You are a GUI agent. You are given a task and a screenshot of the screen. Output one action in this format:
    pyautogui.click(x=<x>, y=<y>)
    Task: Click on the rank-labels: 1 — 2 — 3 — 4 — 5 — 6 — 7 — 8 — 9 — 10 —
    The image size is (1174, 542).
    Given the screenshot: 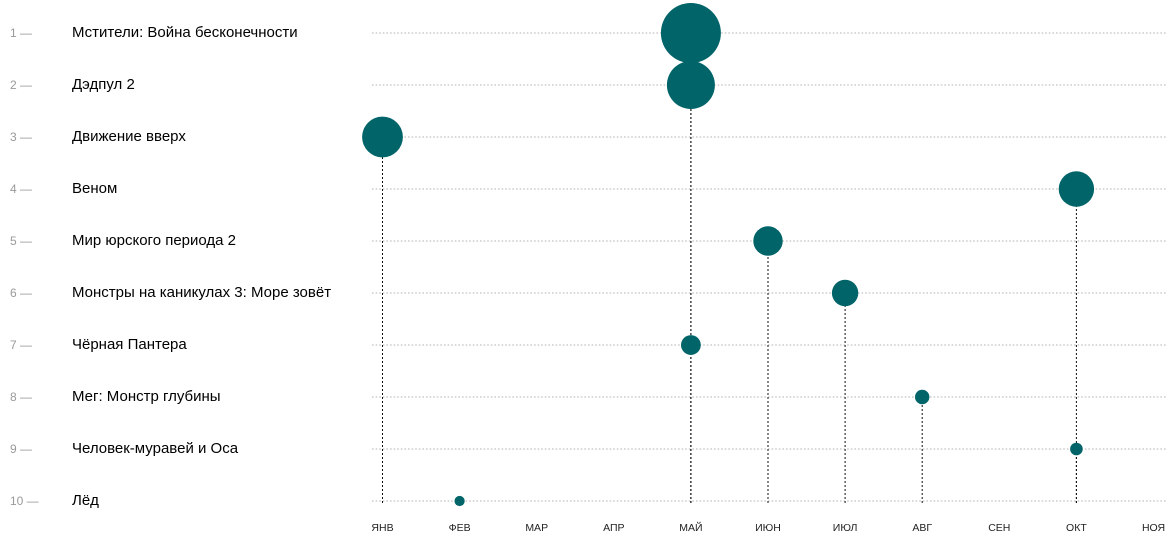 What is the action you would take?
    pyautogui.click(x=24, y=267)
    